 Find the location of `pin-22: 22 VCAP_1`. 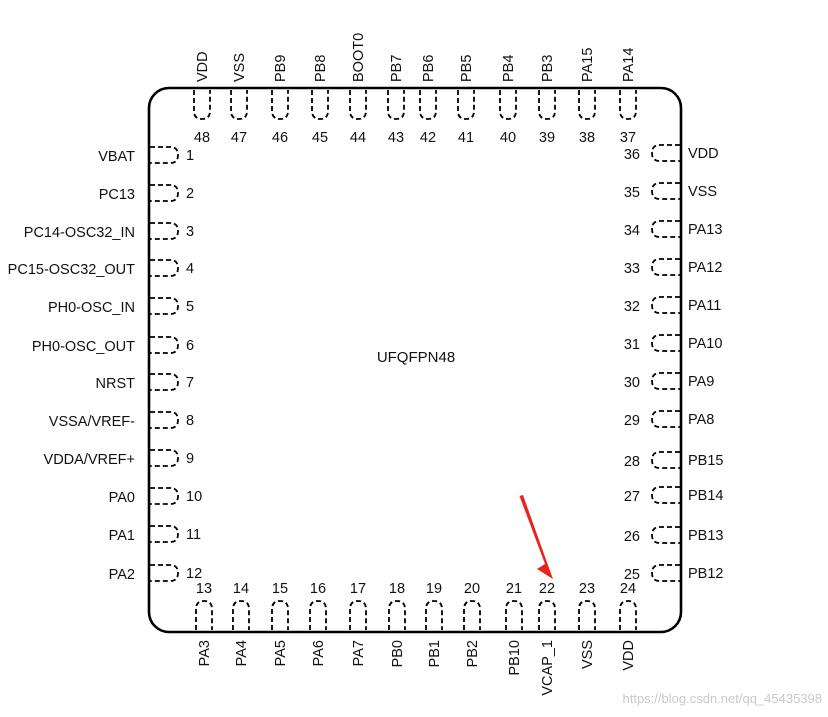

pin-22: 22 VCAP_1 is located at coordinates (547, 638).